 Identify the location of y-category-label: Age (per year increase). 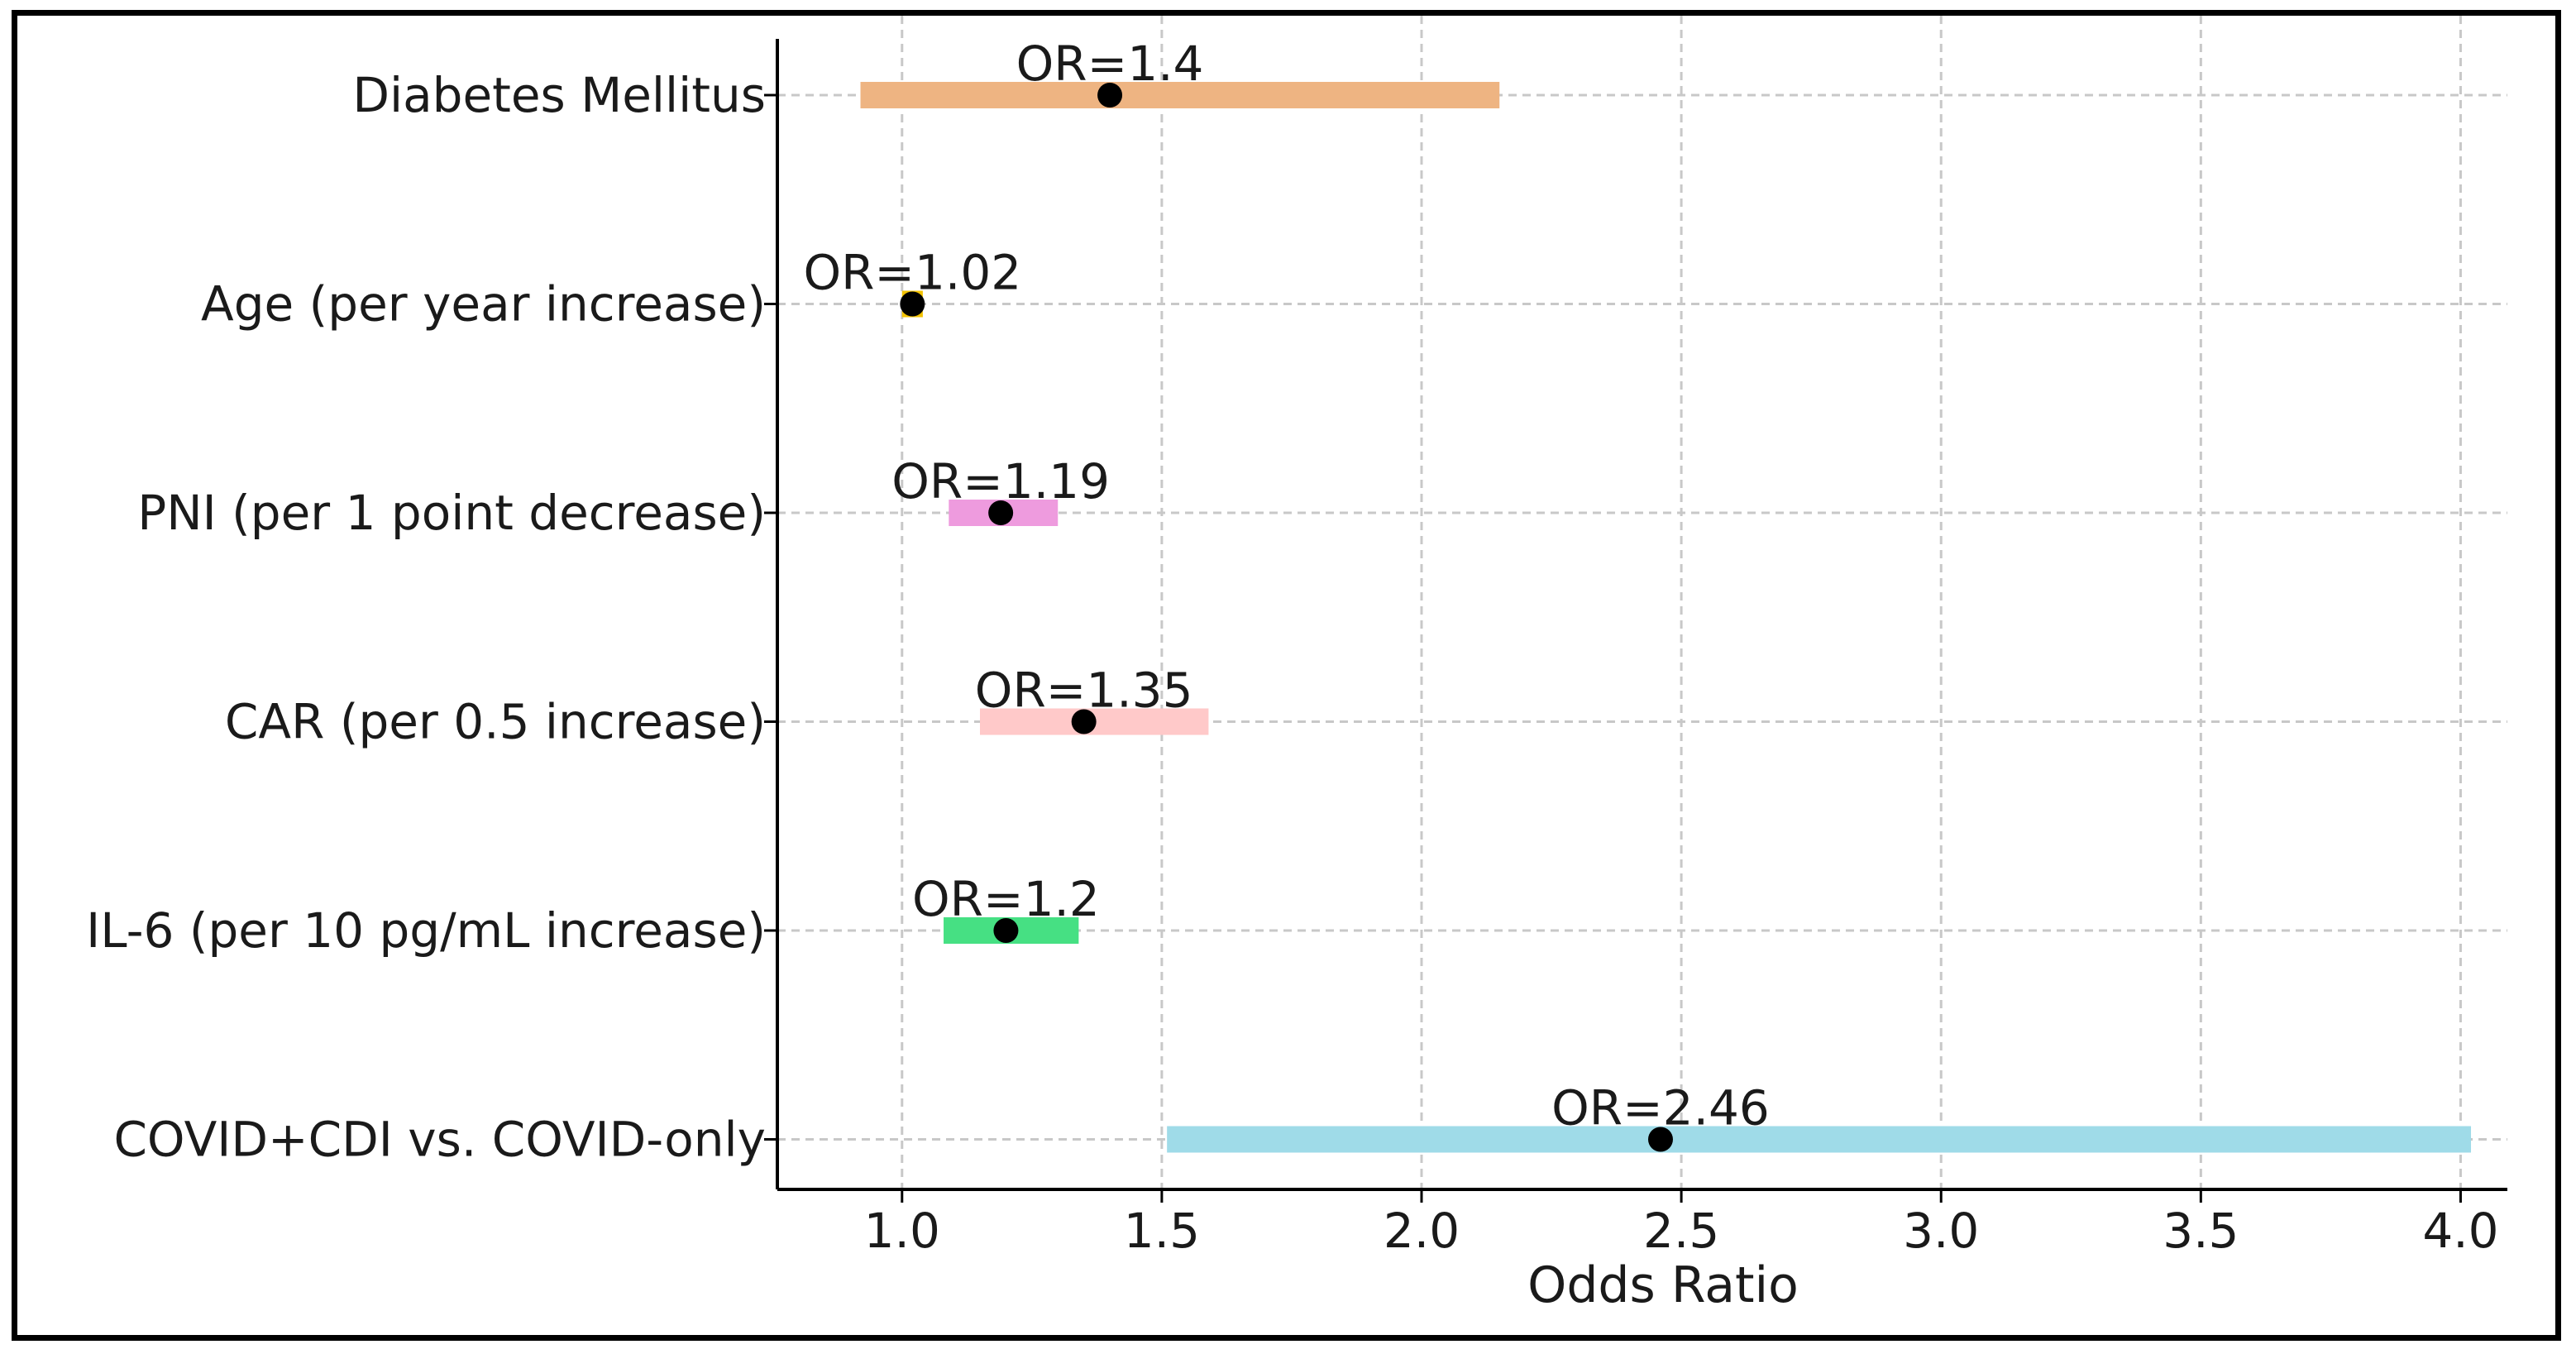
(484, 305).